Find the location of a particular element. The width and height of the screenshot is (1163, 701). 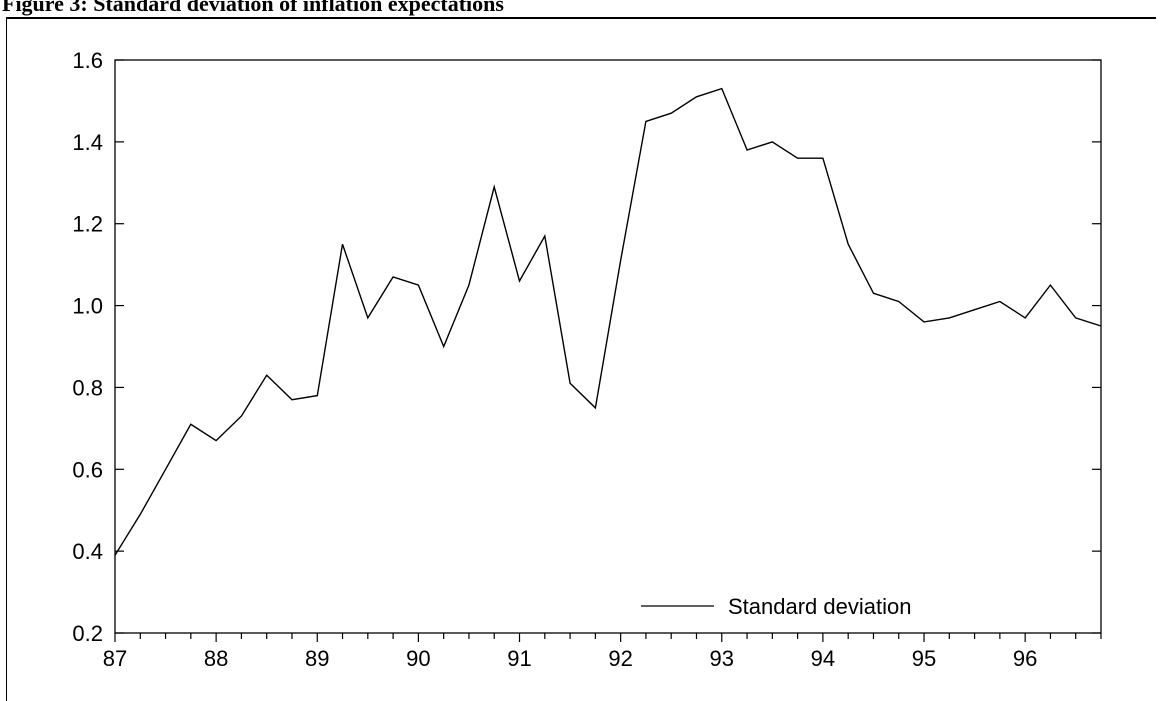

x-tick-label: 94 is located at coordinates (823, 658).